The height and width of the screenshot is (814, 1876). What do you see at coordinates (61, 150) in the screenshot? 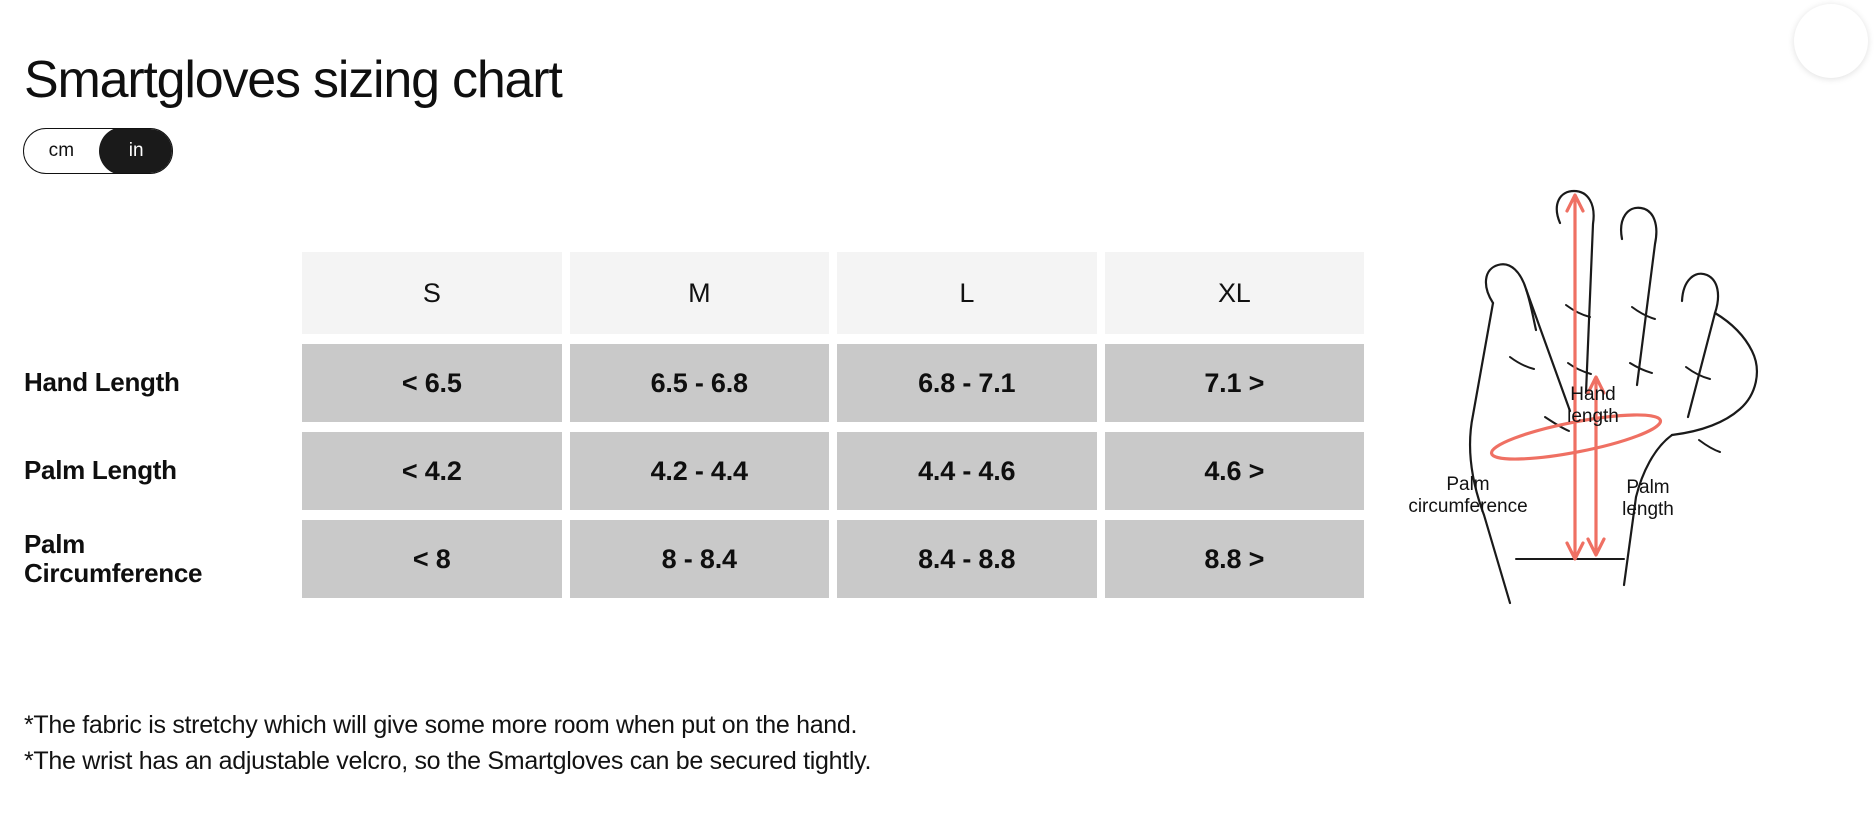
I see `unit-toggle-option-cm: cm` at bounding box center [61, 150].